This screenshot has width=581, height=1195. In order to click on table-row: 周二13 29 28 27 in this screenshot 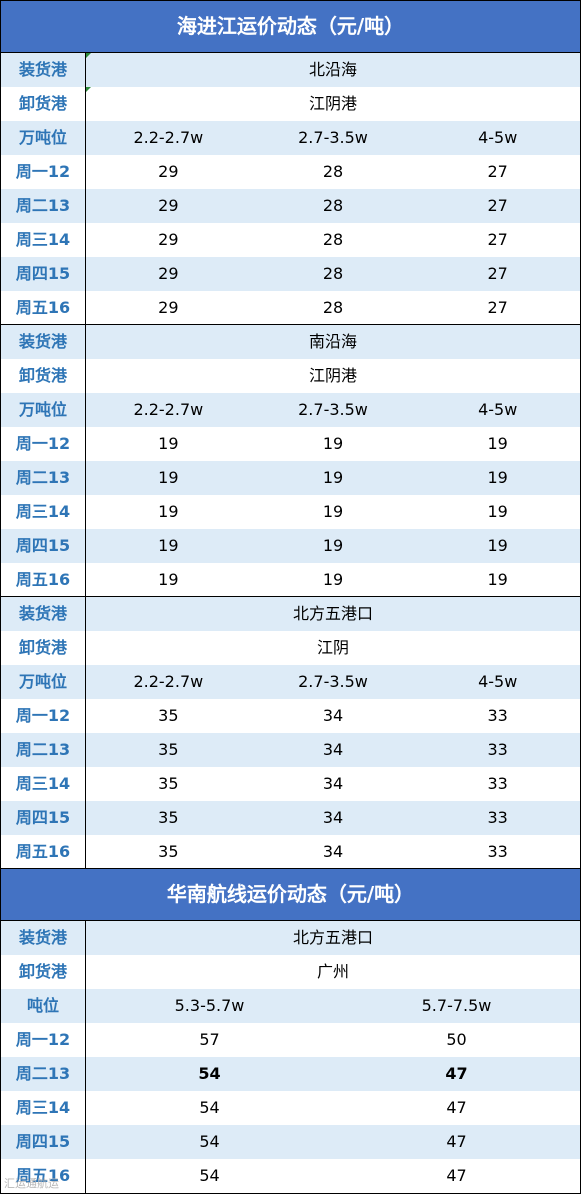, I will do `click(290, 206)`.